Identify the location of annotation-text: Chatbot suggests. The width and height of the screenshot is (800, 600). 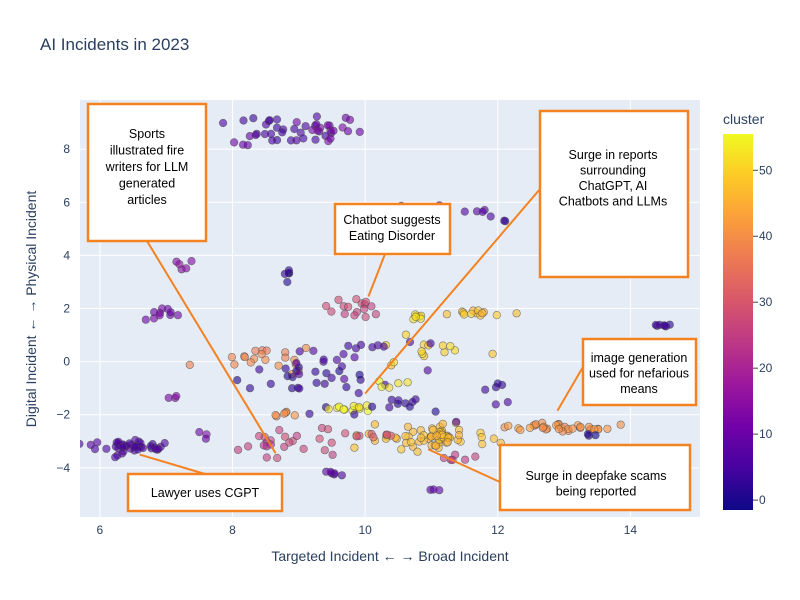
(391, 220).